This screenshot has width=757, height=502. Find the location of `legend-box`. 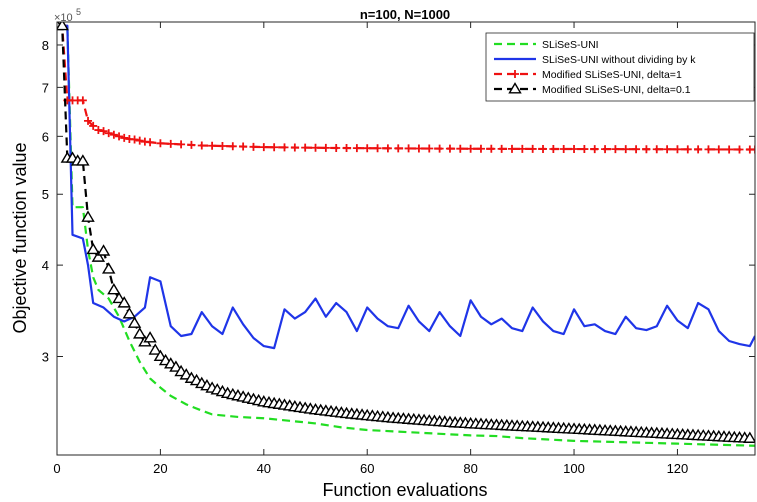

legend-box is located at coordinates (620, 67).